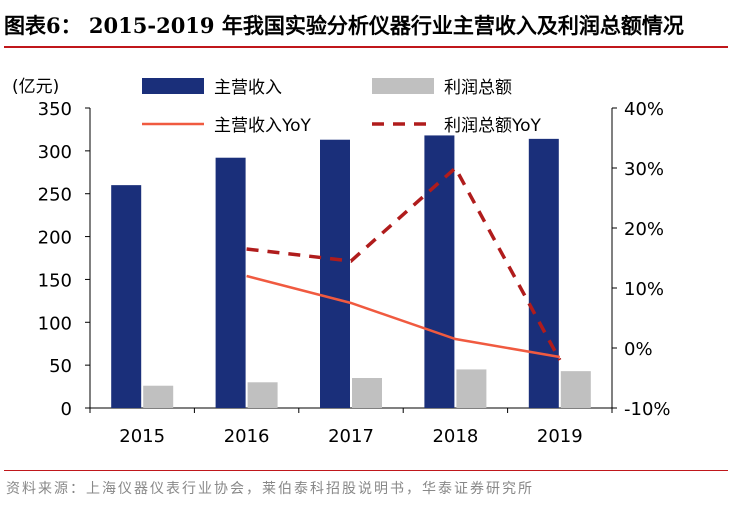 The width and height of the screenshot is (732, 506). I want to click on legend-profit-label: 利润总额, so click(478, 88).